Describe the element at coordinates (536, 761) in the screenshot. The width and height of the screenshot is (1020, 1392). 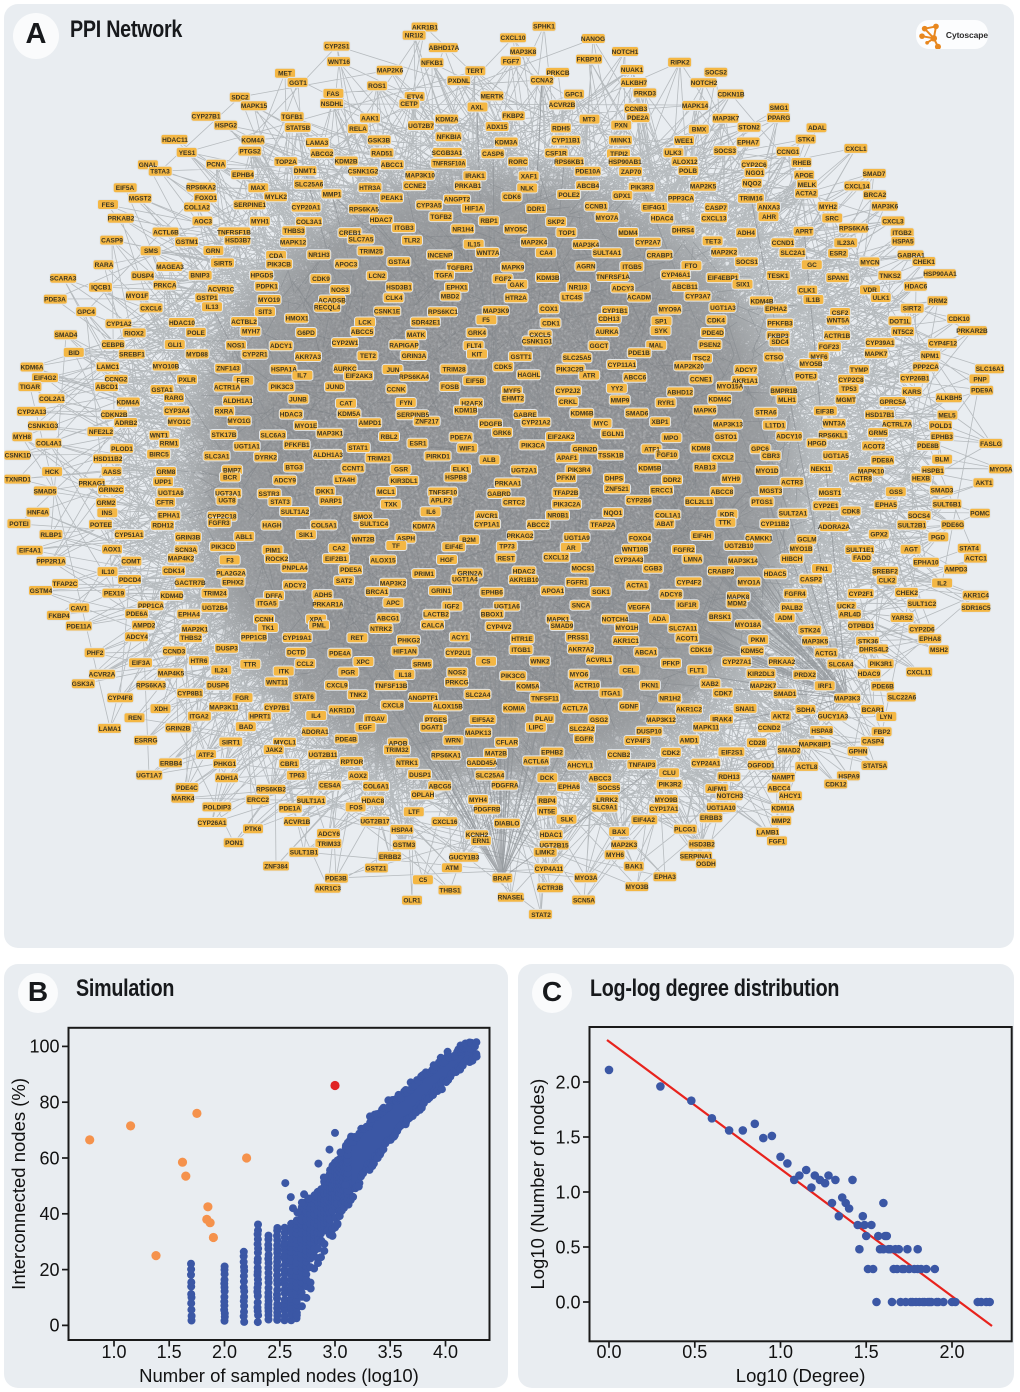
I see `svg-text: ACTL6A` at that location.